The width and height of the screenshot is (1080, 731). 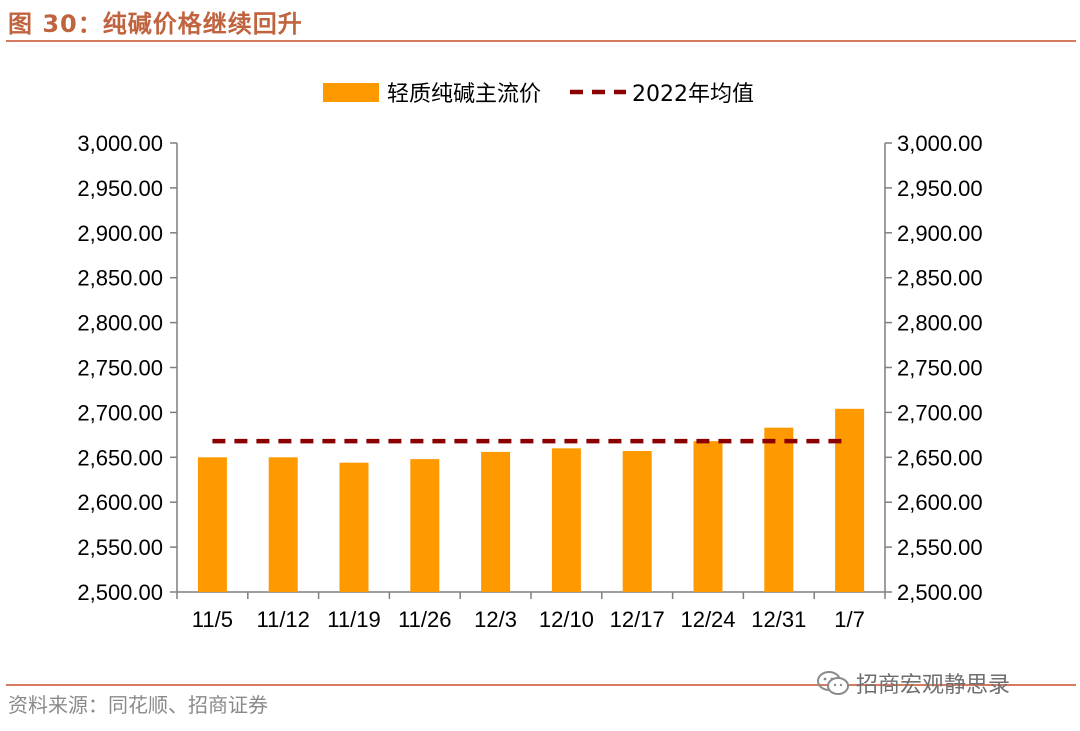 I want to click on y-tick-label-left: 2,700.00, so click(x=120, y=412).